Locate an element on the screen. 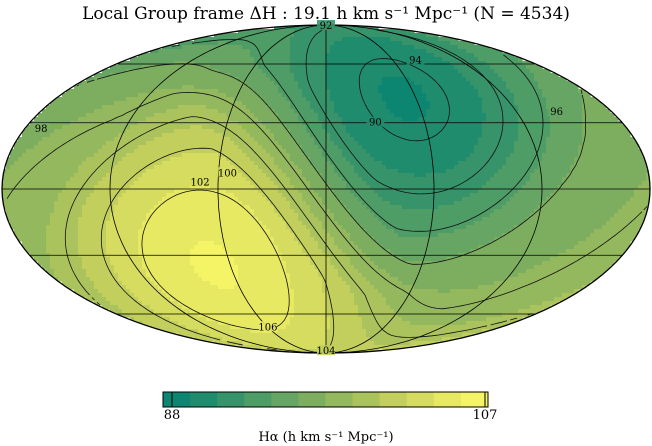  contour-label: 92 is located at coordinates (326, 26).